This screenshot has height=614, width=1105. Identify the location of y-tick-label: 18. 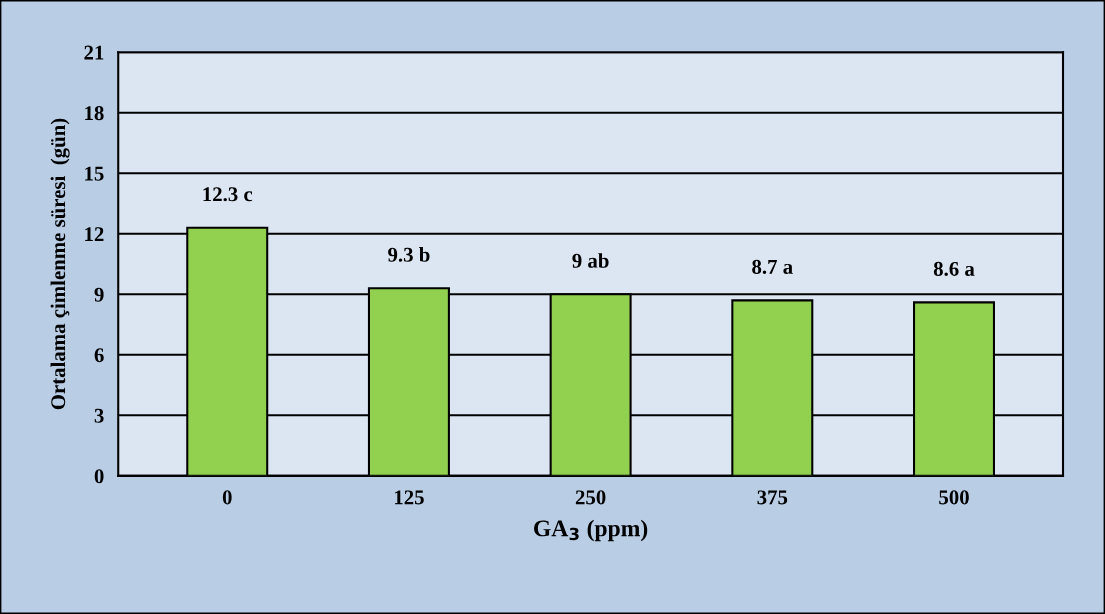
(94, 113).